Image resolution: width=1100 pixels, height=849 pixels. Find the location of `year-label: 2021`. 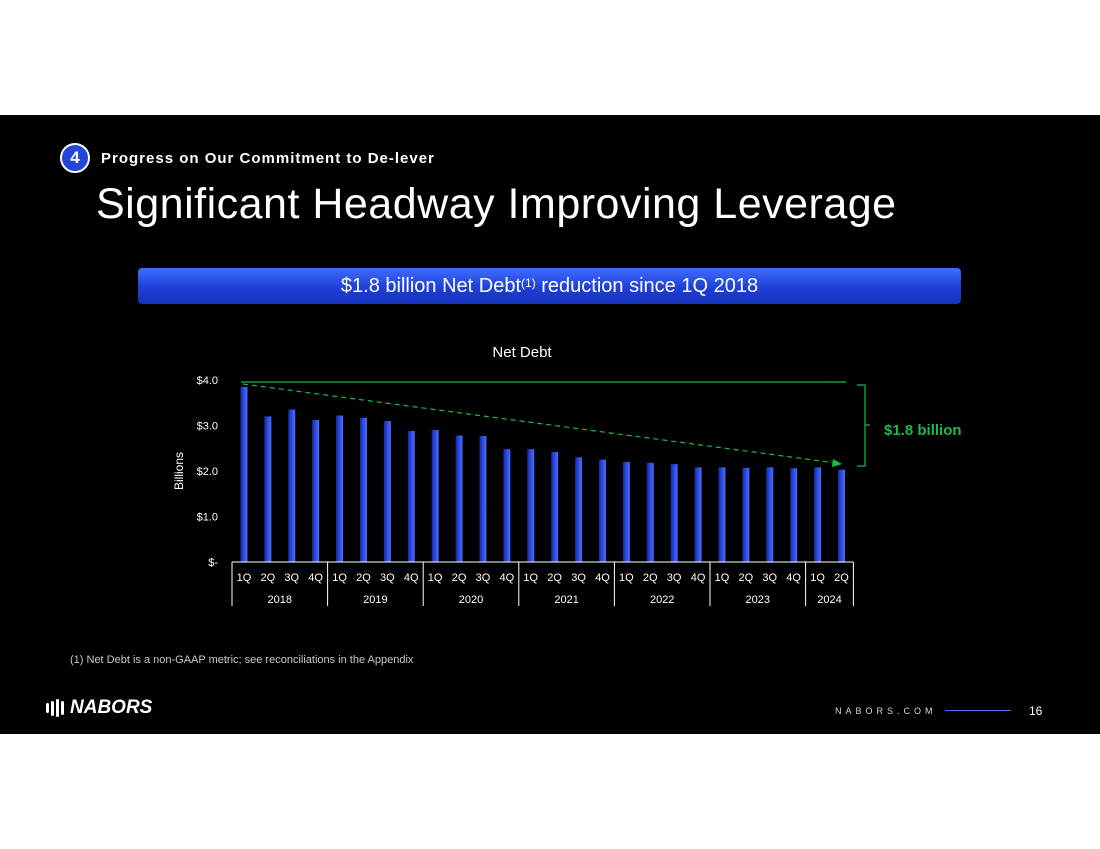

year-label: 2021 is located at coordinates (566, 600).